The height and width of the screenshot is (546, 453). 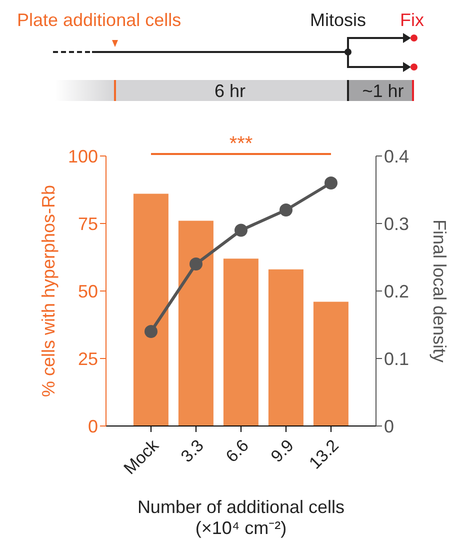 What do you see at coordinates (88, 224) in the screenshot?
I see `y-tick-label: 75` at bounding box center [88, 224].